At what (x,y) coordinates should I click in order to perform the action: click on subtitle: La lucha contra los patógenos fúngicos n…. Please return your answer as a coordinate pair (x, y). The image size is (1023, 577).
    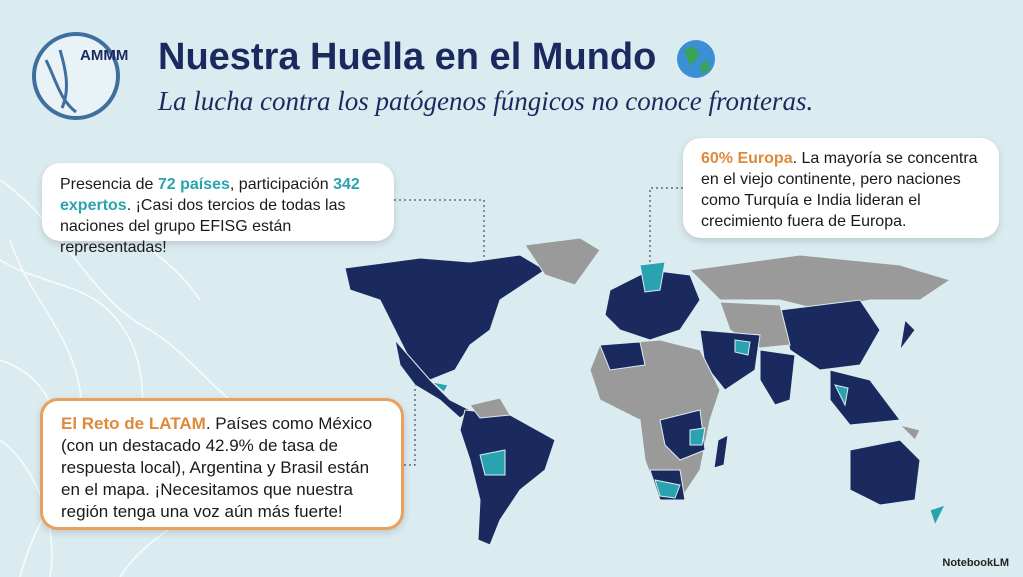
    Looking at the image, I should click on (486, 101).